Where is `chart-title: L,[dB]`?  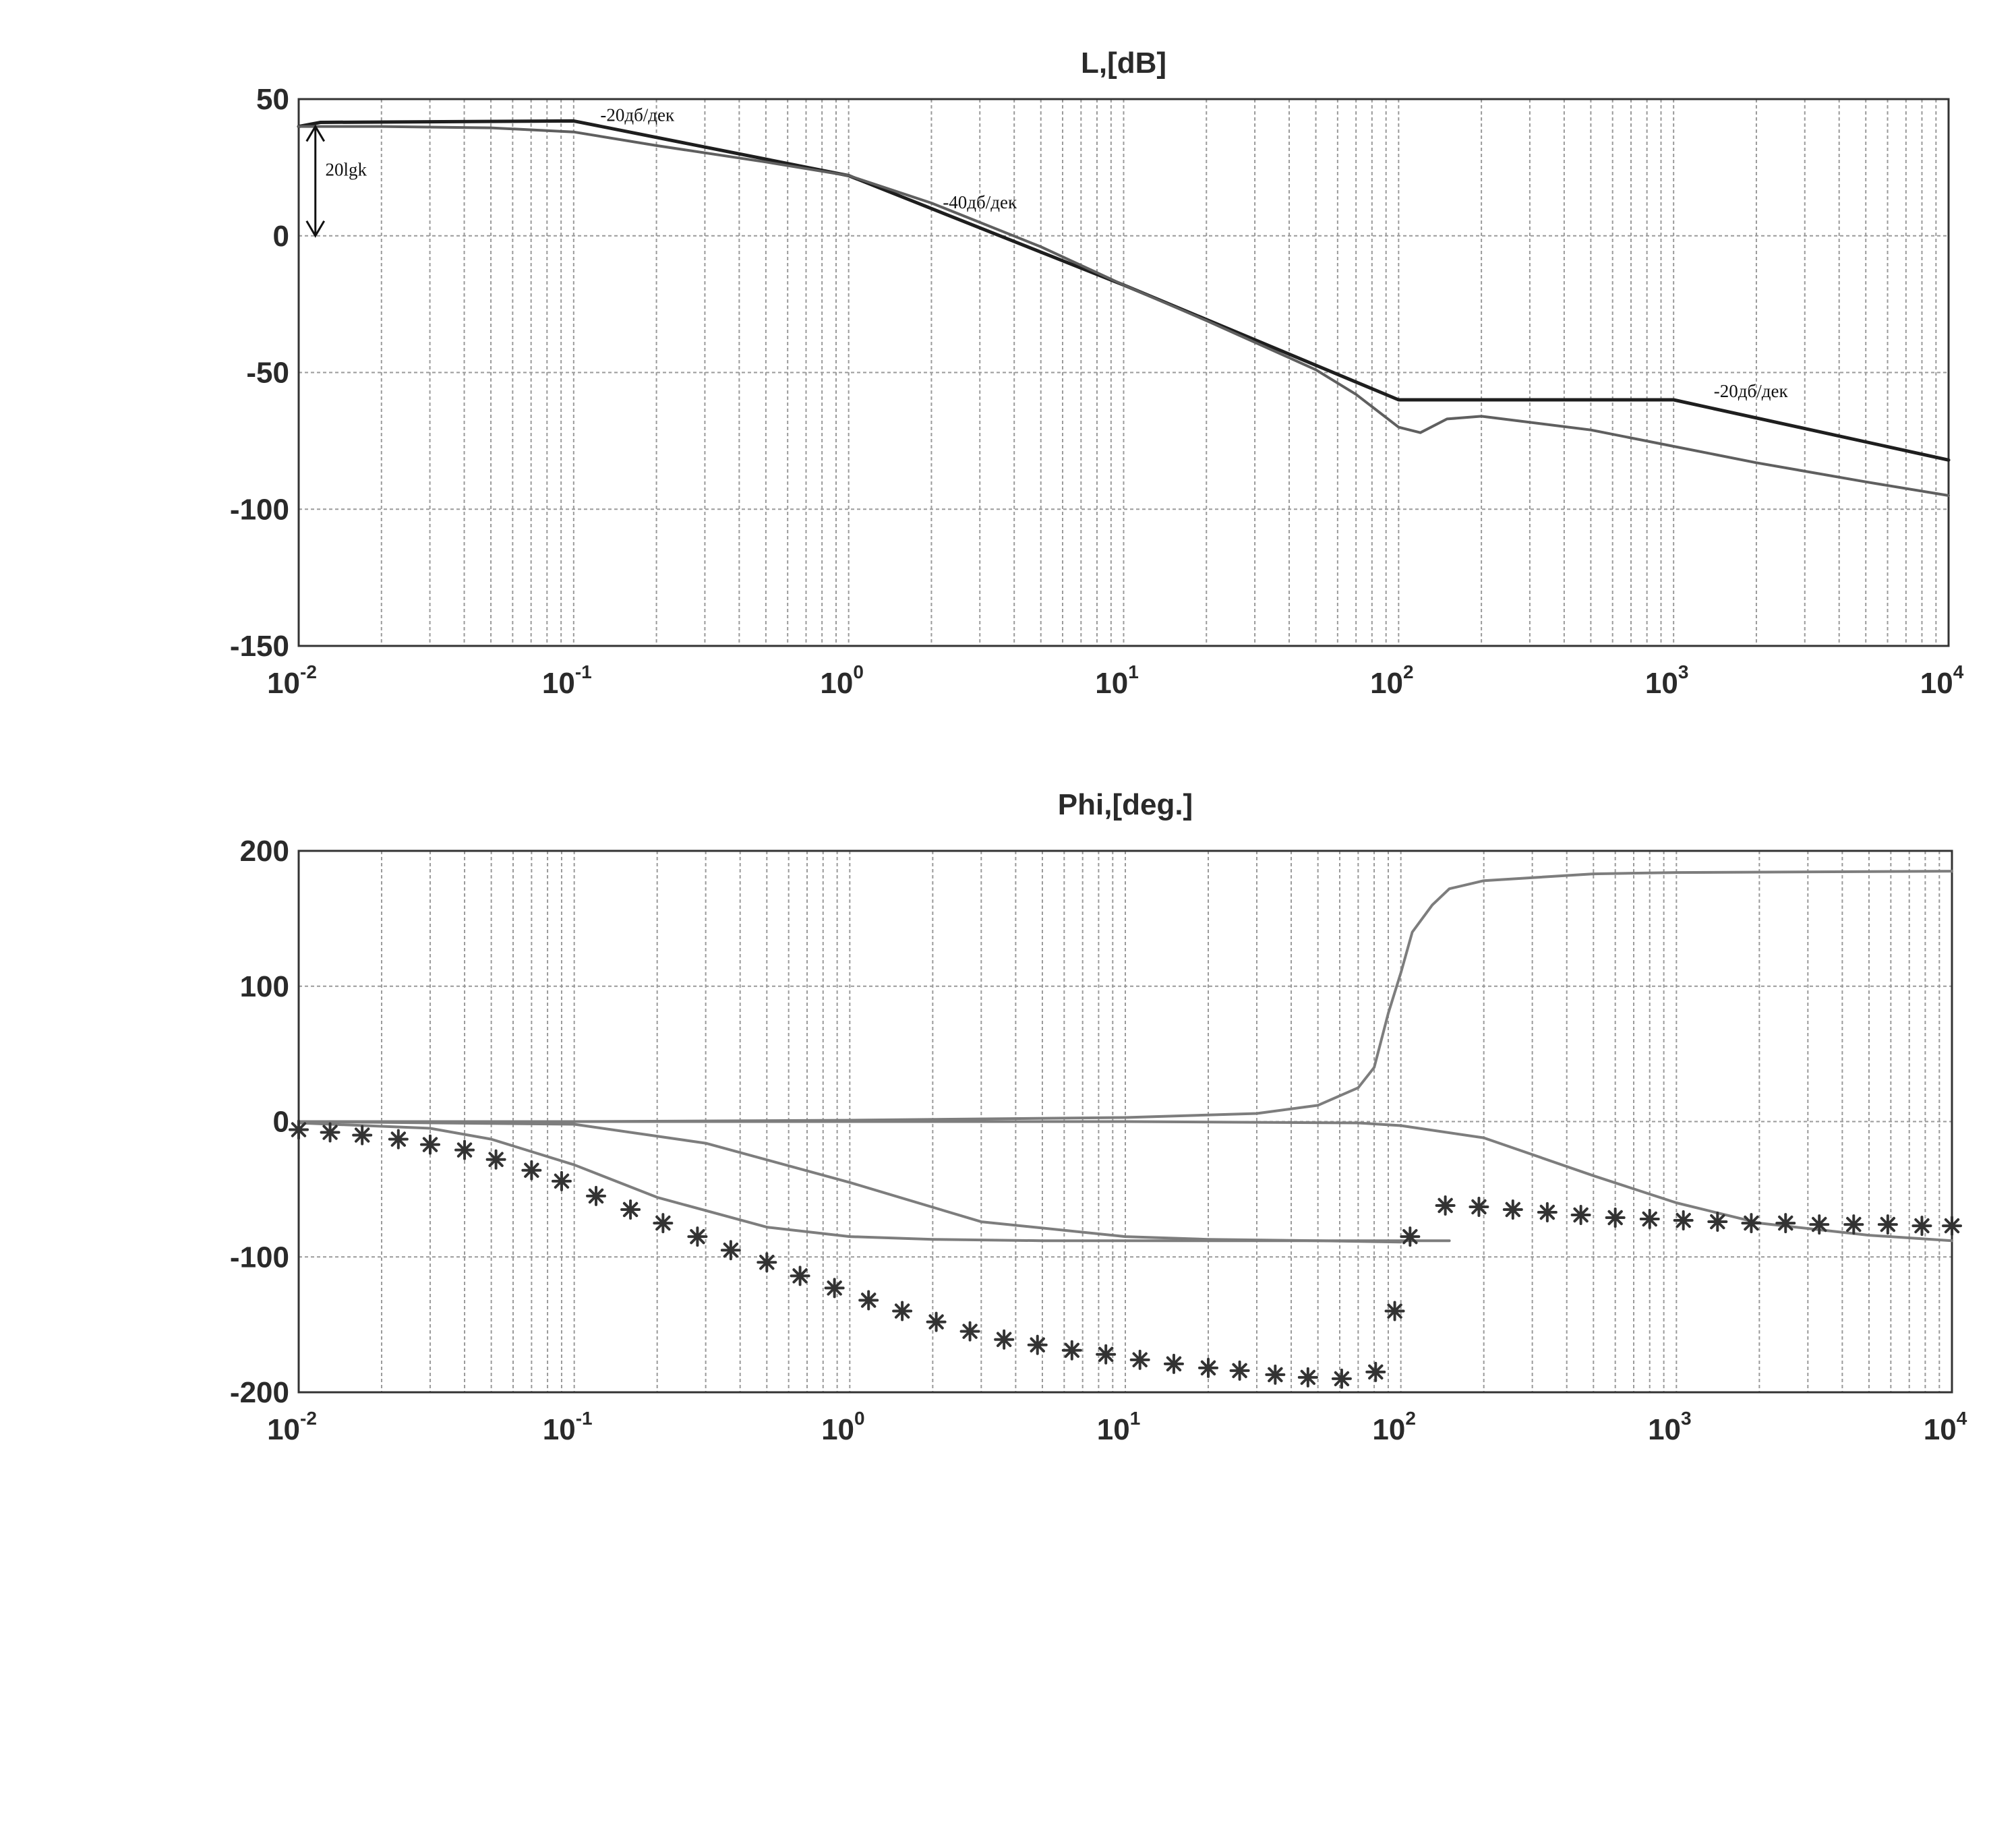 chart-title: L,[dB] is located at coordinates (1123, 64).